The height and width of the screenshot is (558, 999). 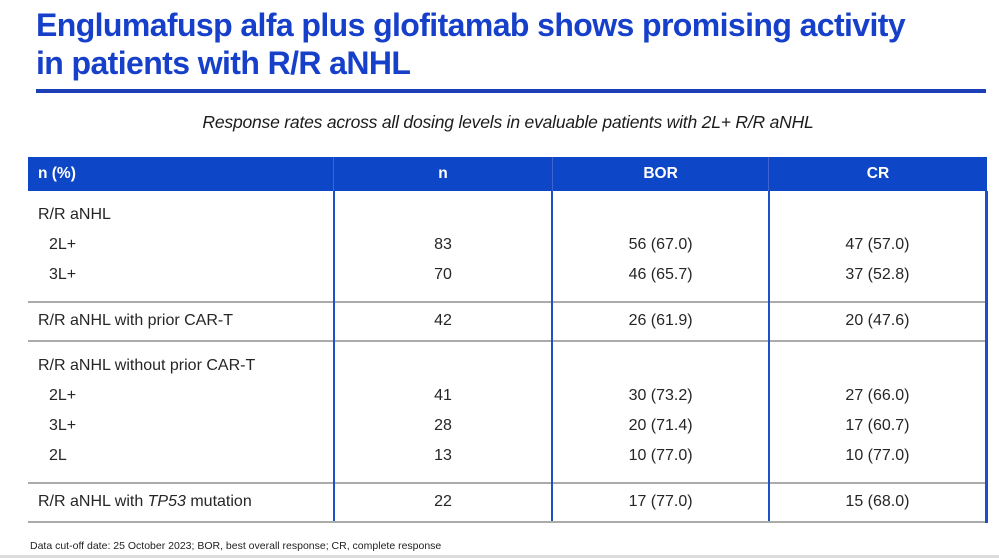 I want to click on row-label-cell: R/R aNHL without prior CAR-T, so click(x=181, y=360).